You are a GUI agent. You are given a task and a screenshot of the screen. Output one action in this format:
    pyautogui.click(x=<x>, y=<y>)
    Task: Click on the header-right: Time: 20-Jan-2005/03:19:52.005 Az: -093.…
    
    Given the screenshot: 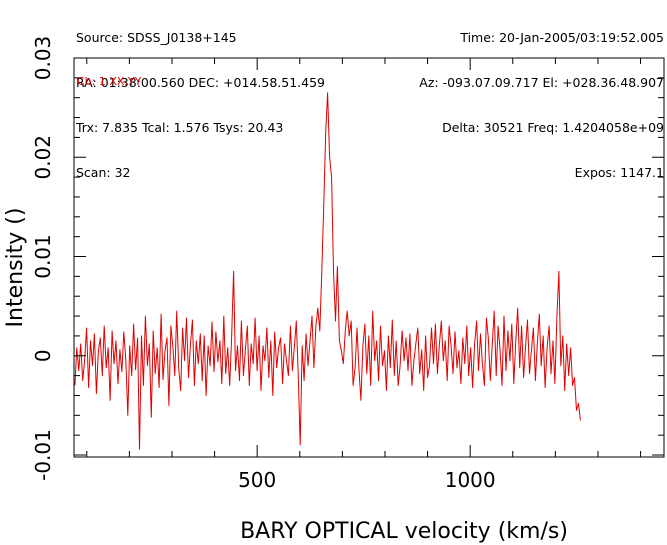 What is the action you would take?
    pyautogui.click(x=541, y=97)
    